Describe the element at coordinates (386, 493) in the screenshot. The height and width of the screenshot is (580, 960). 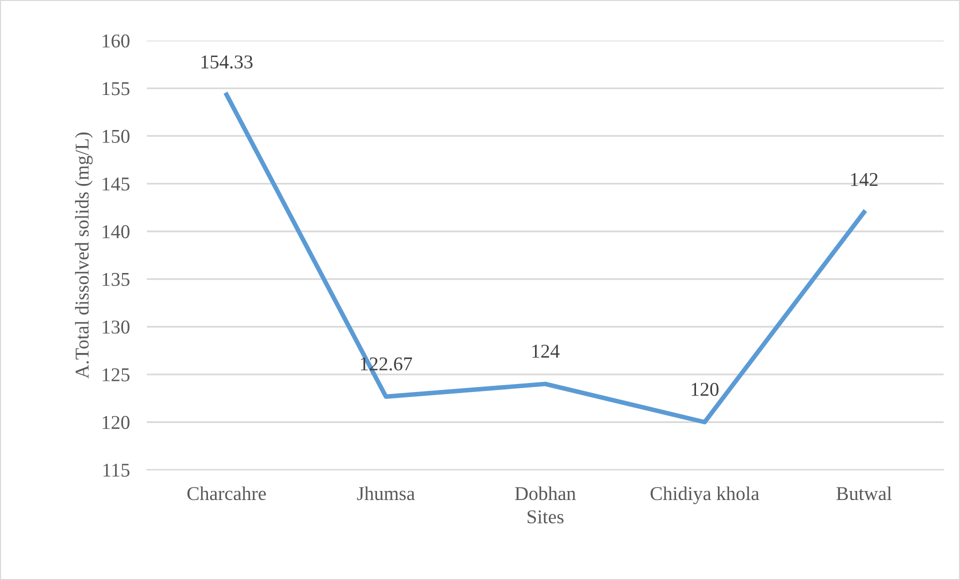
I see `x-tick-label: Jhumsa` at that location.